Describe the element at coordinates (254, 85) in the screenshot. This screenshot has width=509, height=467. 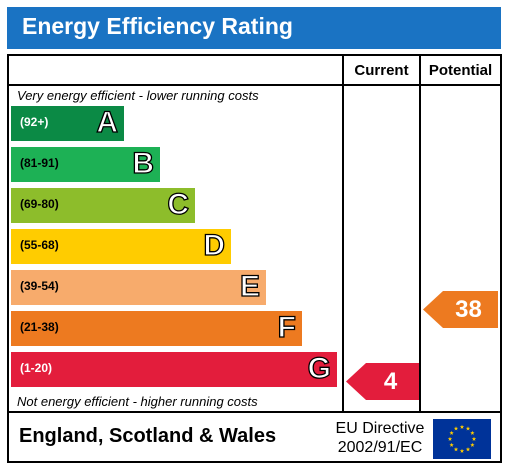
I see `header-divider` at that location.